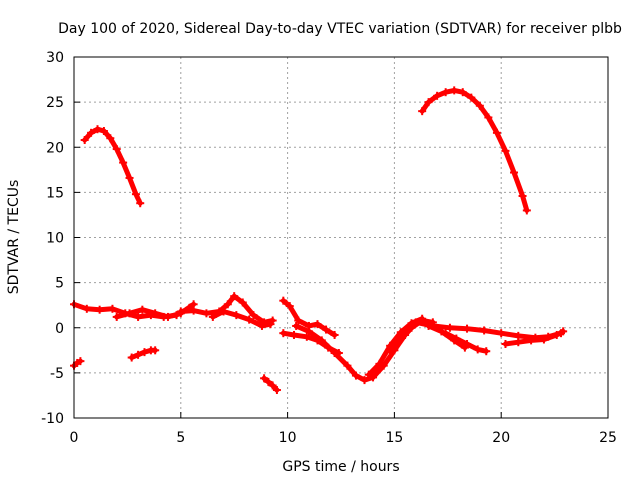  Describe the element at coordinates (608, 438) in the screenshot. I see `x-tick-label: 25` at that location.